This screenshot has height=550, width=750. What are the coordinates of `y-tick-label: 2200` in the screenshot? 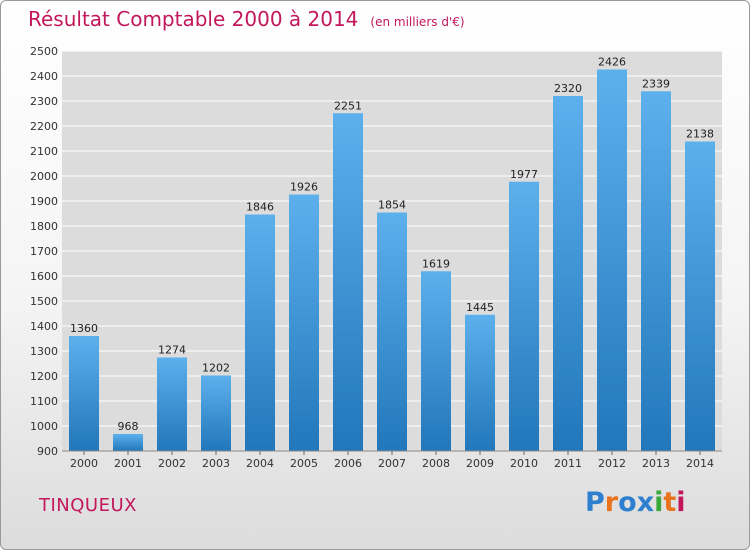 It's located at (44, 126).